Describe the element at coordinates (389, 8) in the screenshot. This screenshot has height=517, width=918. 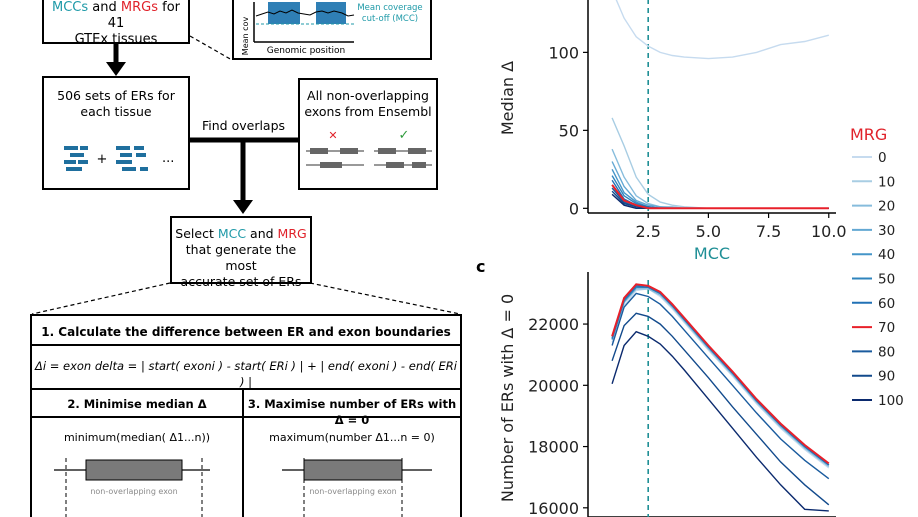
I see `inset-mcc-label-1: Mean coverage` at that location.